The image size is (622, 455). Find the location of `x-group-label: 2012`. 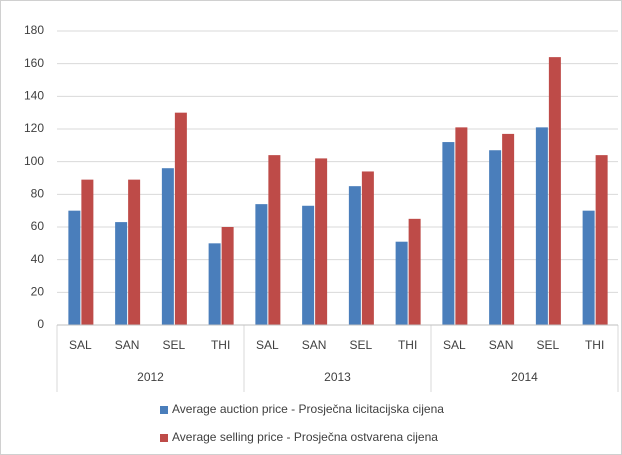

x-group-label: 2012 is located at coordinates (150, 377).